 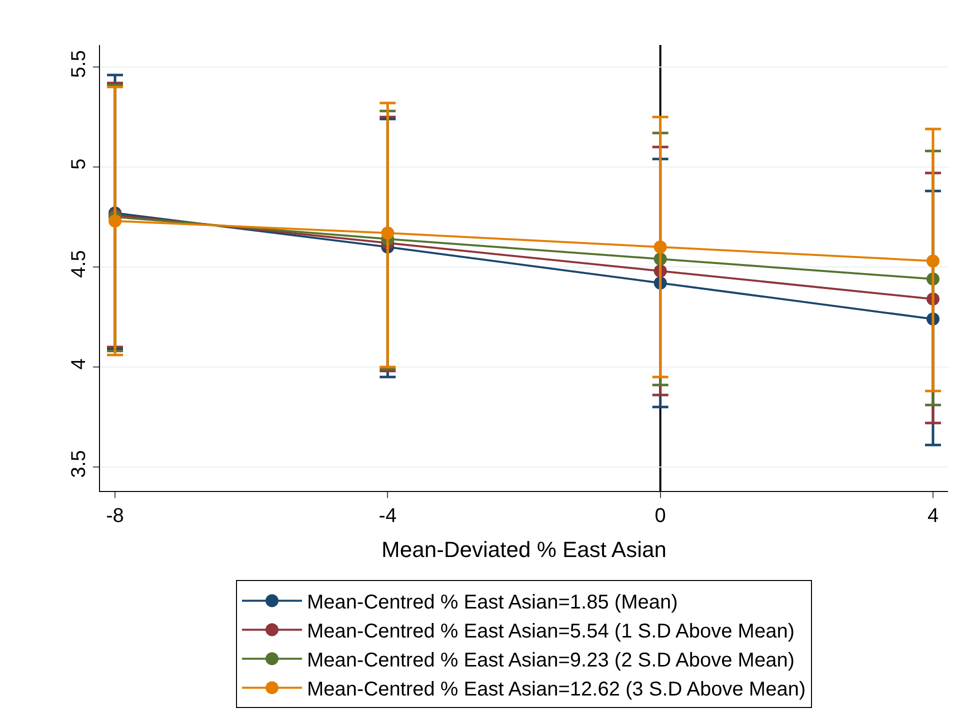 I want to click on legend-label: Mean-Centred % East Asian=5.54 (1 S.D Above Mean), so click(x=550, y=631).